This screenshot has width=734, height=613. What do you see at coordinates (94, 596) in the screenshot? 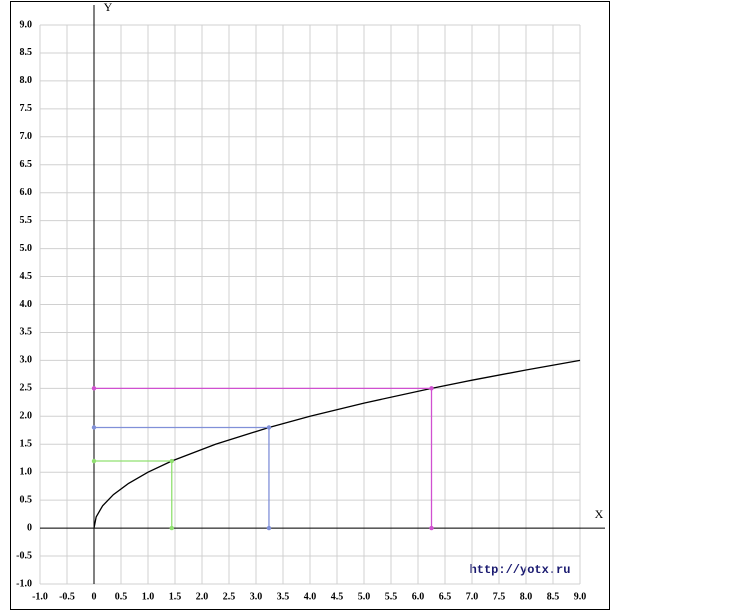
I see `x-tick-label: 0` at bounding box center [94, 596].